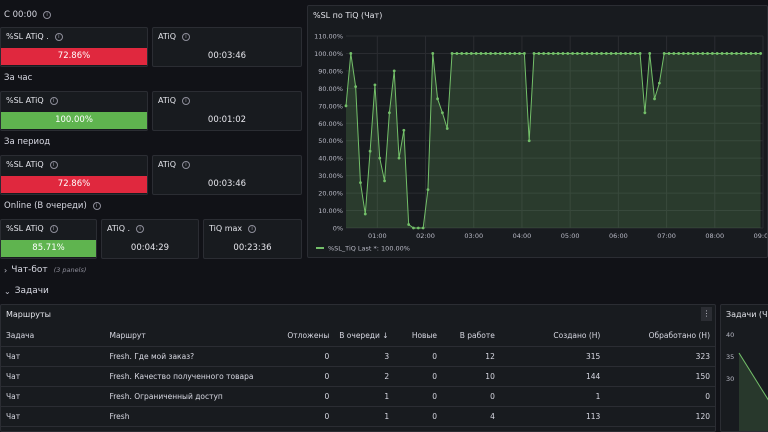 This screenshot has height=432, width=768. What do you see at coordinates (227, 175) in the screenshot?
I see `stat-panel-s3-atiq: ATiQ i 00:03:46` at bounding box center [227, 175].